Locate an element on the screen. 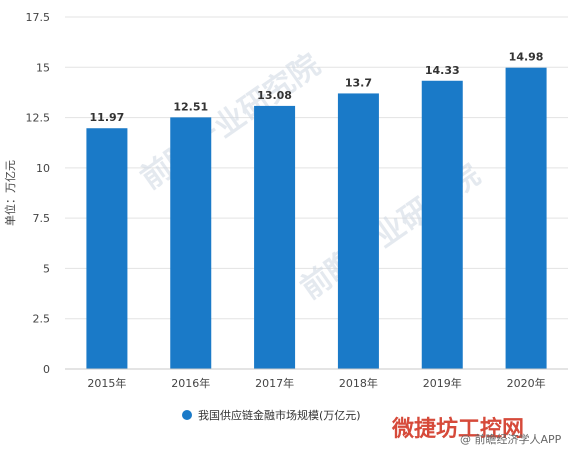  corner-watermark: 微捷坊工控网 @ 前瞻经济学人APP is located at coordinates (476, 431).